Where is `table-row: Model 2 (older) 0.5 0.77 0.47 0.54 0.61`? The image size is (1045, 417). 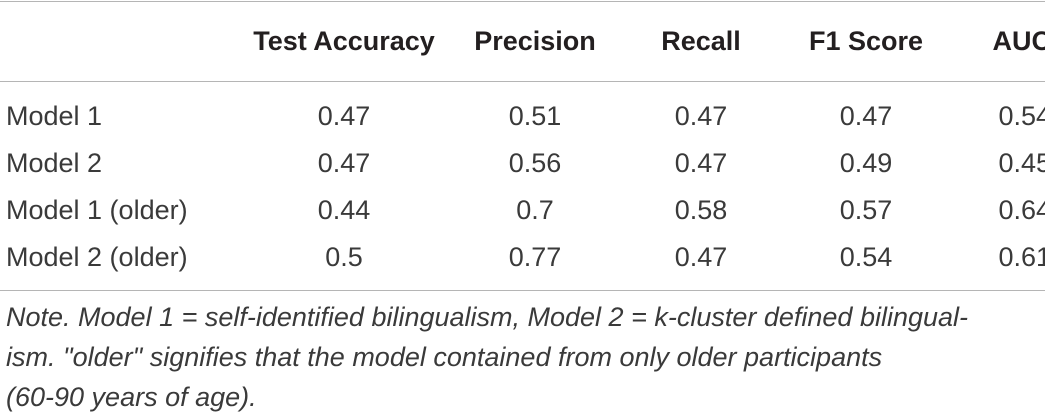 table-row: Model 2 (older) 0.5 0.77 0.47 0.54 0.61 is located at coordinates (522, 262).